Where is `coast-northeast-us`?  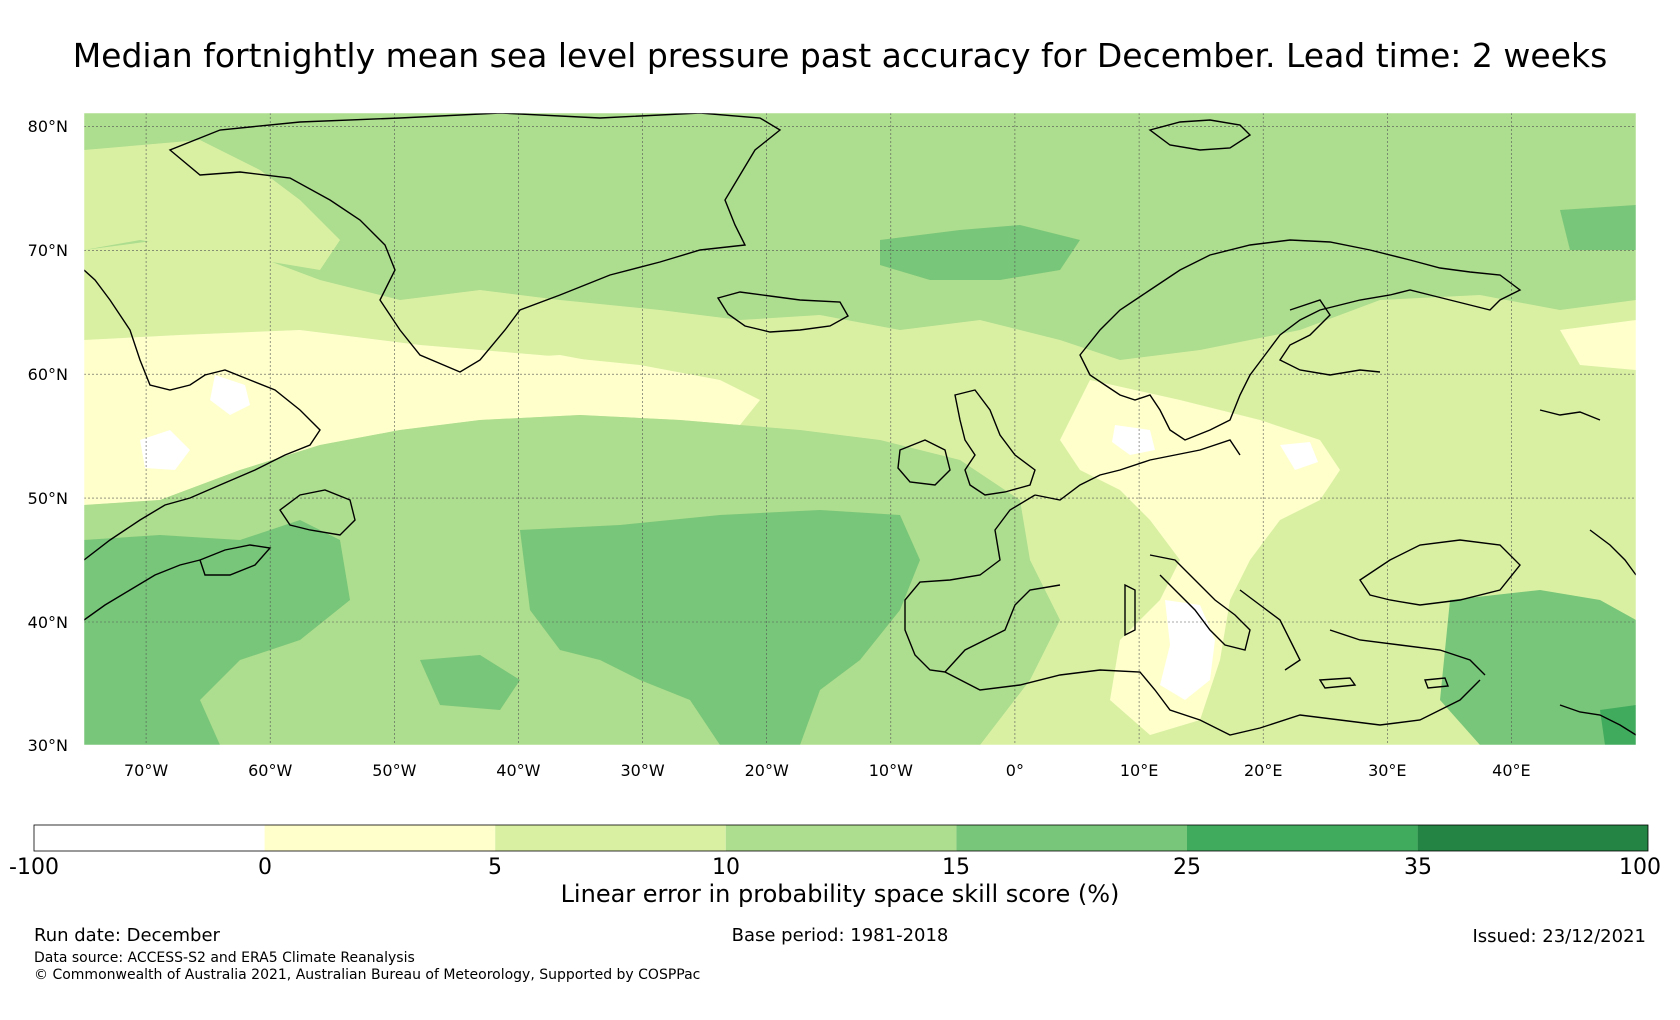
coast-northeast-us is located at coordinates (142, 590).